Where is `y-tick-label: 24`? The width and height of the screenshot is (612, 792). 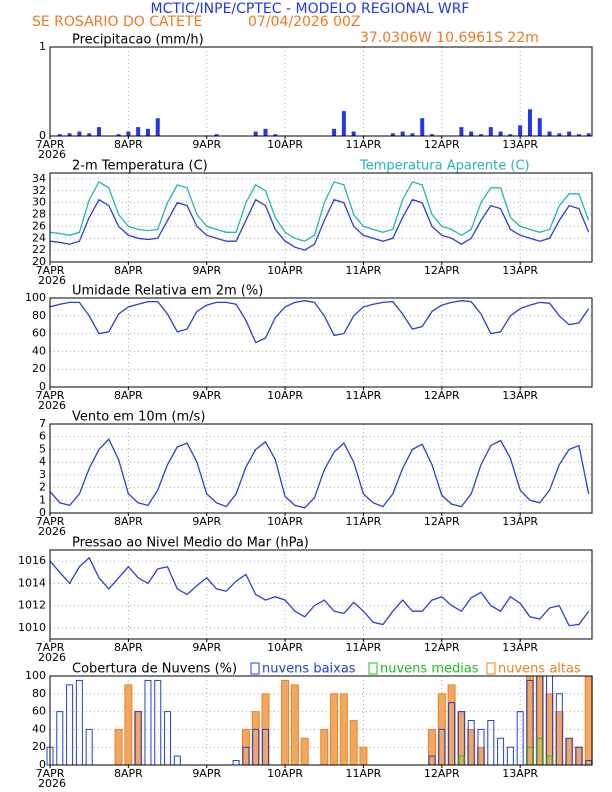
y-tick-label: 24 is located at coordinates (39, 237).